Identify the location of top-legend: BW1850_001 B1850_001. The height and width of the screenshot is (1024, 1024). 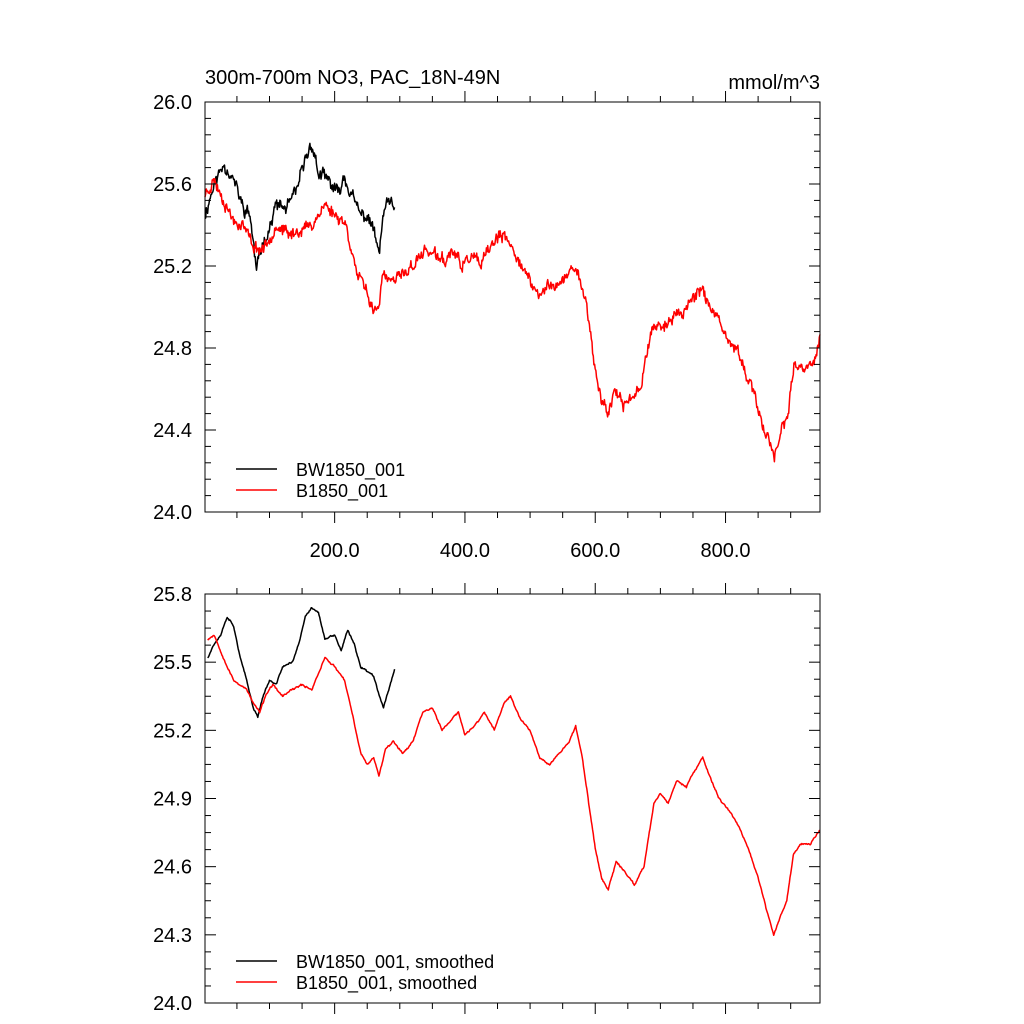
(320, 481).